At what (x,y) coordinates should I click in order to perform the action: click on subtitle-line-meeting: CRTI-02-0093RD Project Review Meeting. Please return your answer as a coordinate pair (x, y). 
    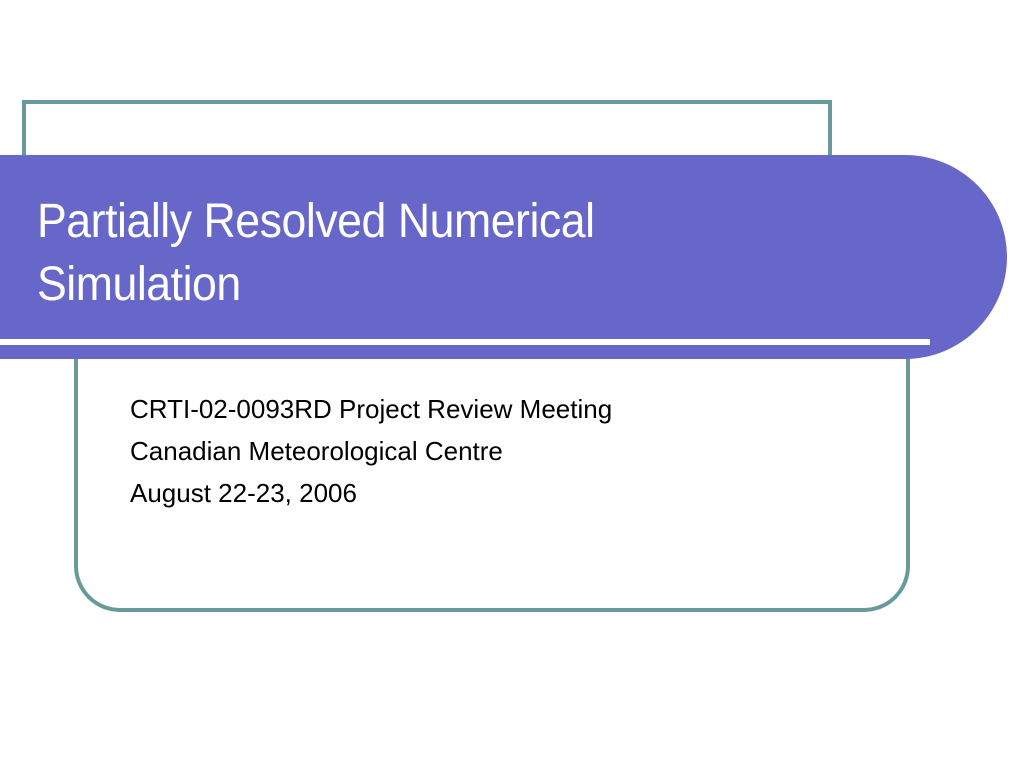
    Looking at the image, I should click on (371, 409).